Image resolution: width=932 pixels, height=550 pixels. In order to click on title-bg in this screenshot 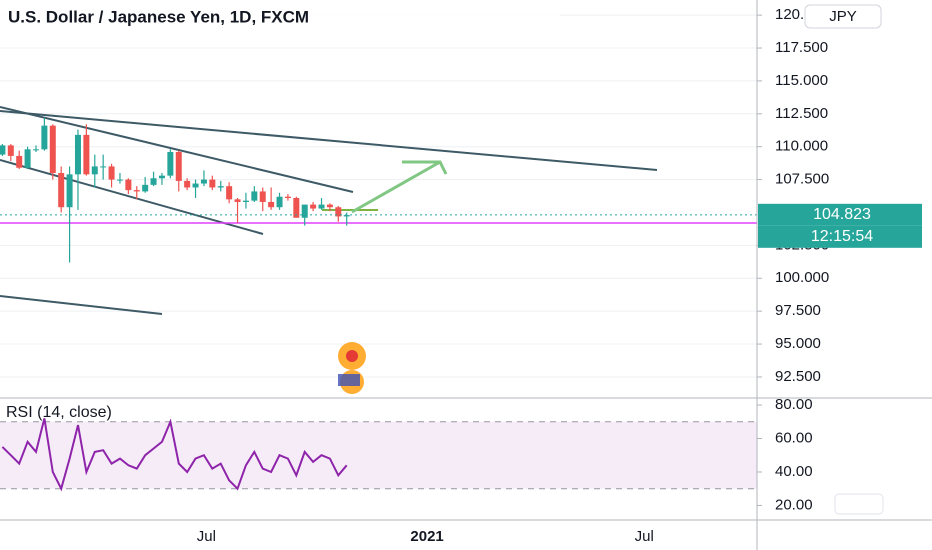, I will do `click(280, 17)`.